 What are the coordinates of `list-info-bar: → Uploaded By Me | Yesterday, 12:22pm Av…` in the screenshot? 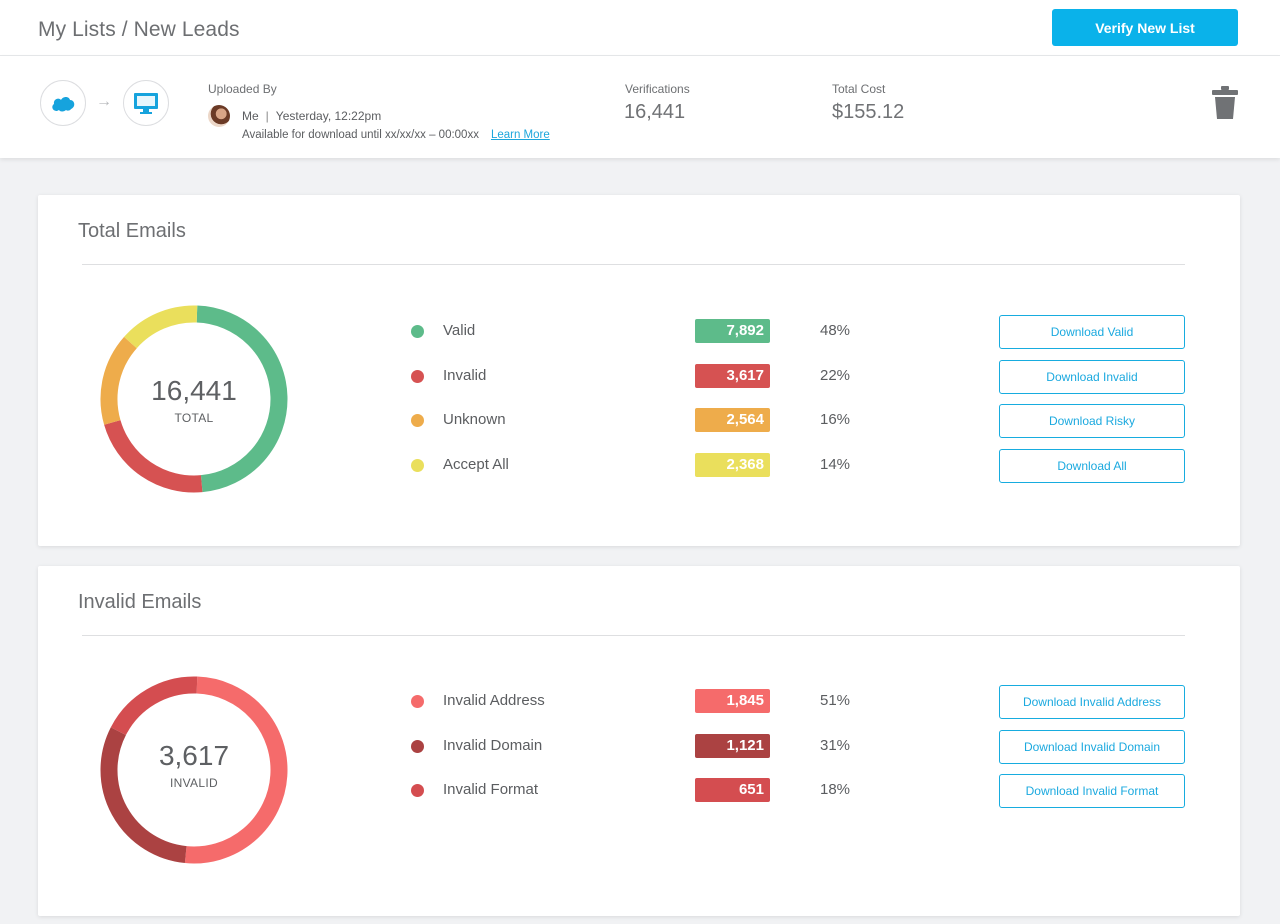 It's located at (640, 107).